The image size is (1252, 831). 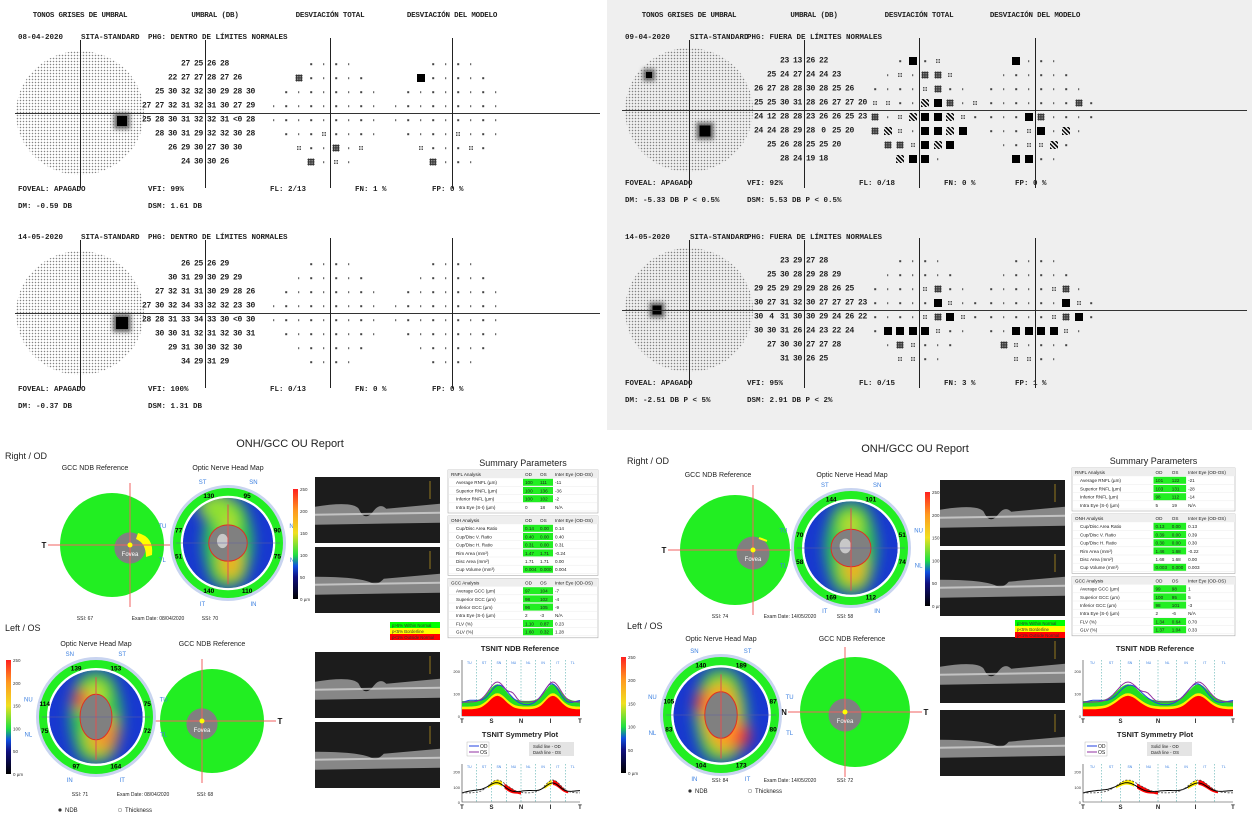 I want to click on horizontal-meridian, so click(x=307, y=314).